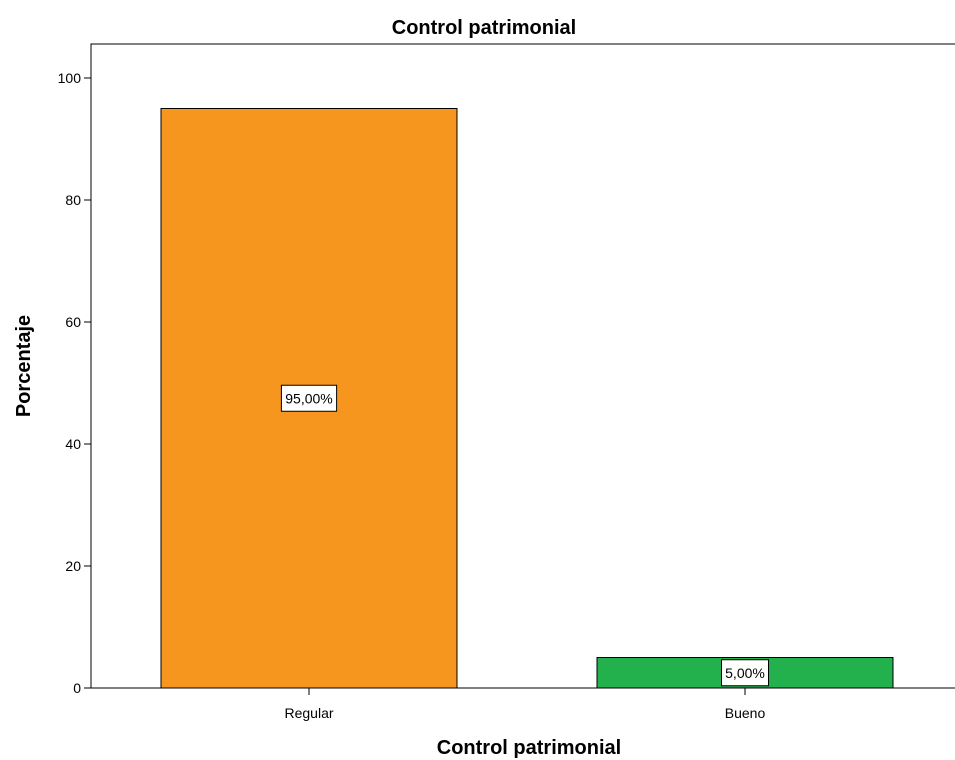 The image size is (955, 760). I want to click on x-tick-label: Bueno, so click(745, 713).